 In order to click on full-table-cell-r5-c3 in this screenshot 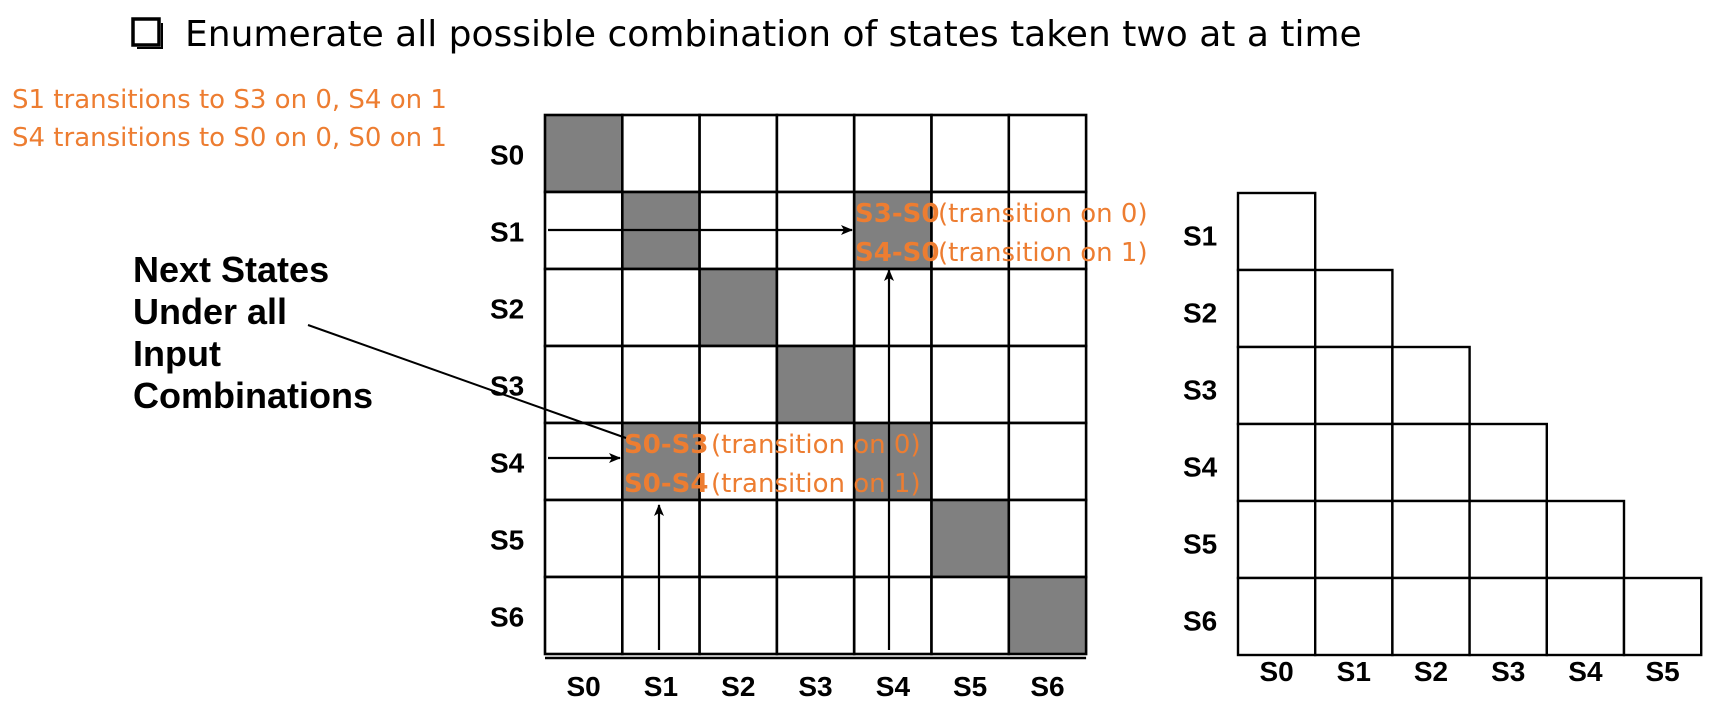, I will do `click(815, 538)`.